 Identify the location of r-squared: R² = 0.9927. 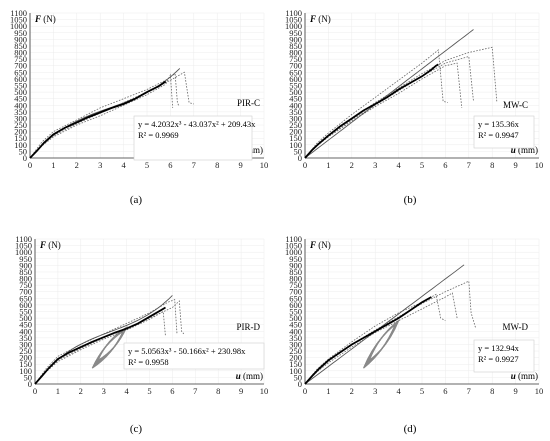
(498, 359).